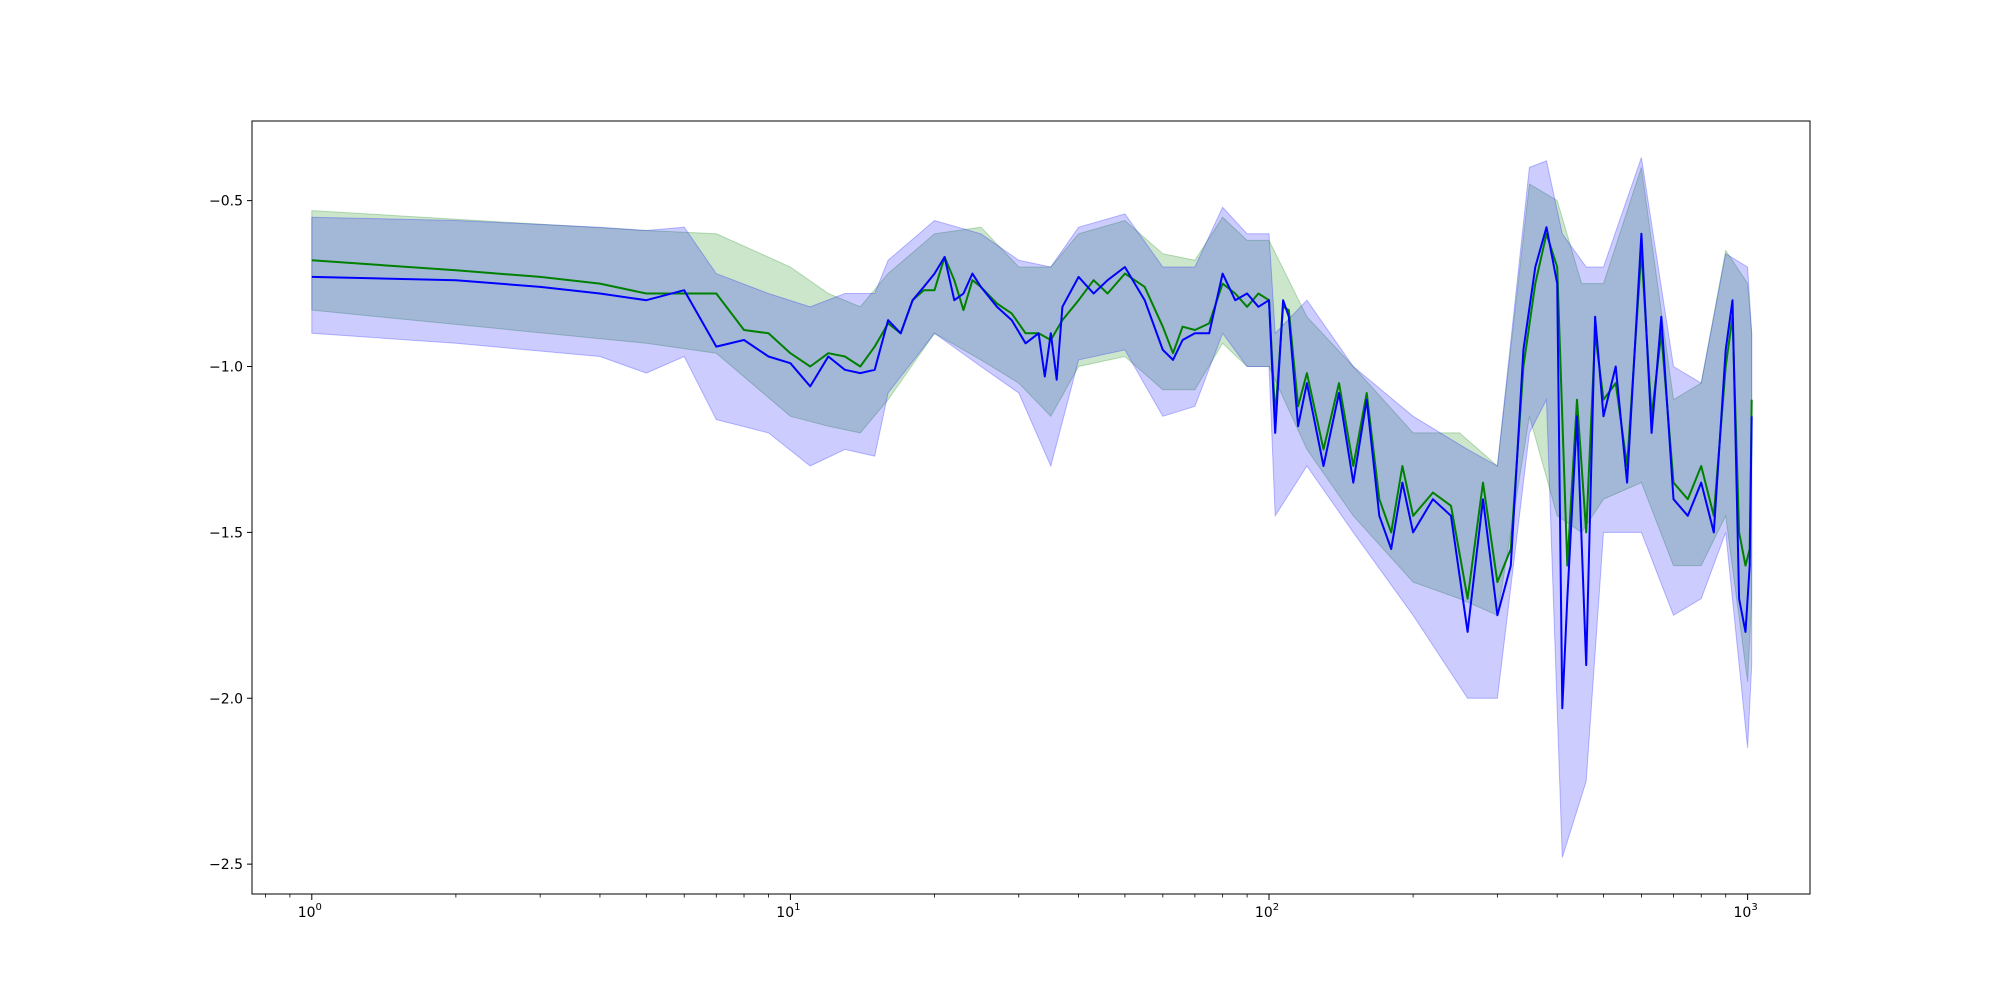 This screenshot has width=2000, height=1000. Describe the element at coordinates (1276, 907) in the screenshot. I see `x-tick-exponent: 2` at that location.